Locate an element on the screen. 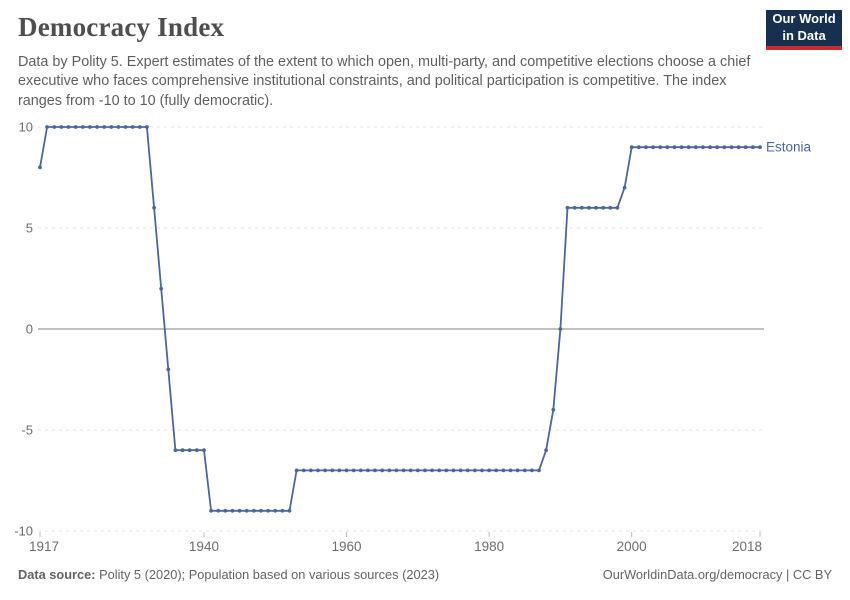 The image size is (850, 600). y-tick-label: 5 is located at coordinates (29, 228).